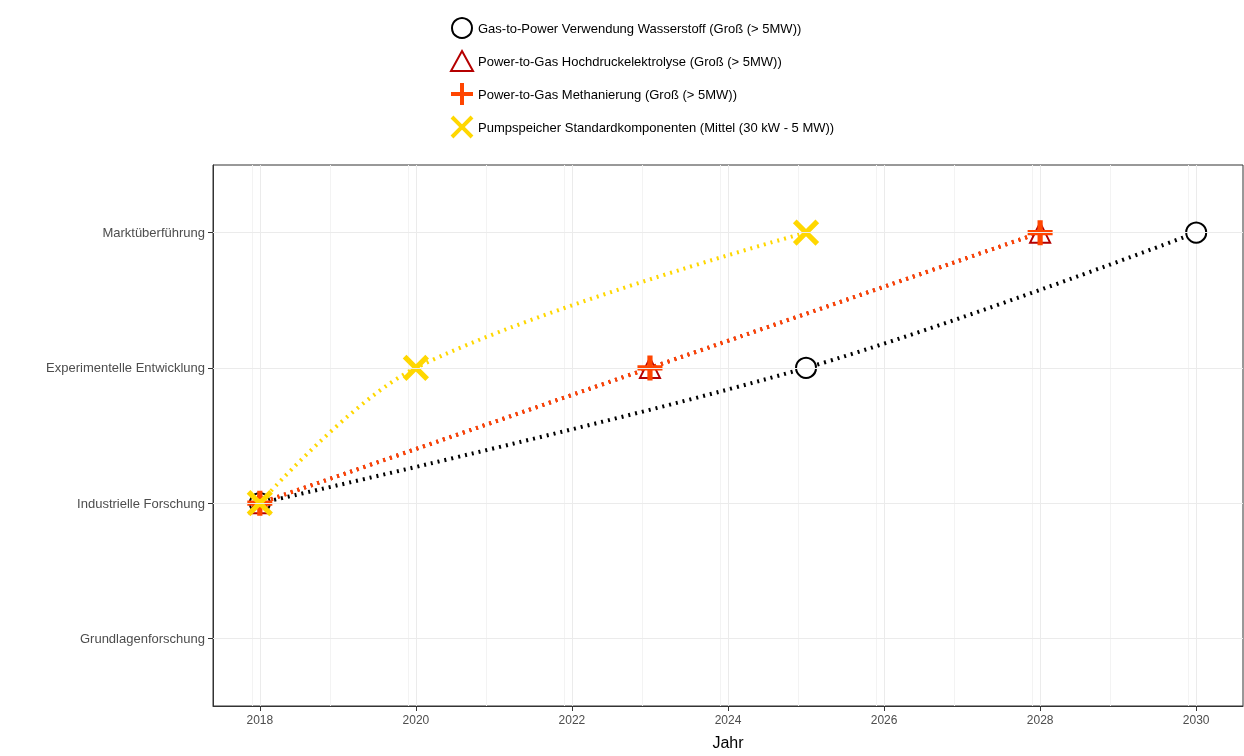  Describe the element at coordinates (1196, 720) in the screenshot. I see `x-tick-label: 2030` at that location.